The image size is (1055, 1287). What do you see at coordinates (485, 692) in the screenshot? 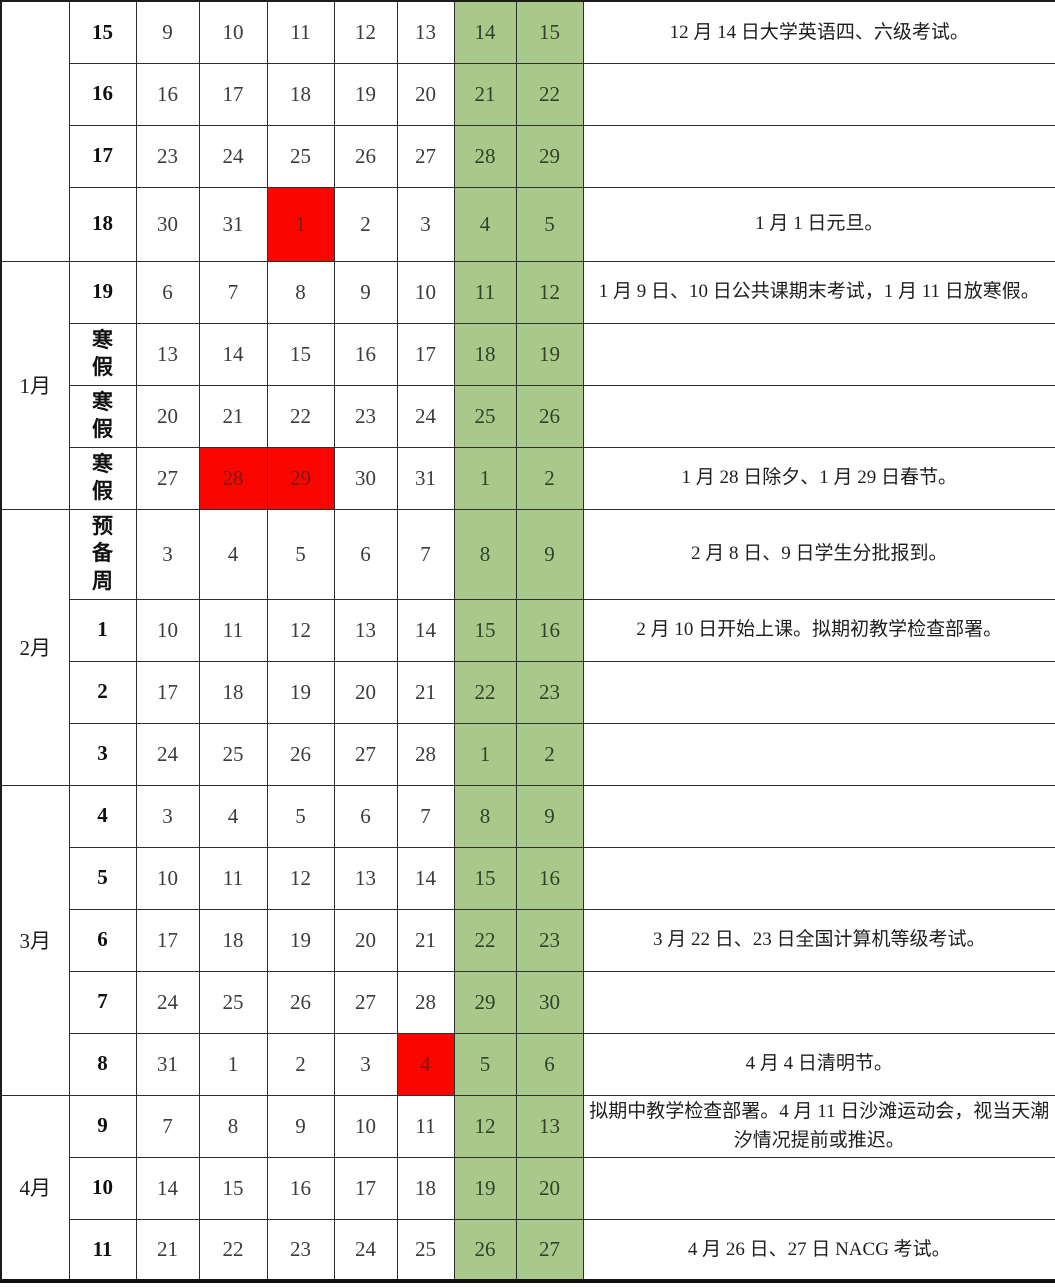
I see `weekend-day-cell: 22` at bounding box center [485, 692].